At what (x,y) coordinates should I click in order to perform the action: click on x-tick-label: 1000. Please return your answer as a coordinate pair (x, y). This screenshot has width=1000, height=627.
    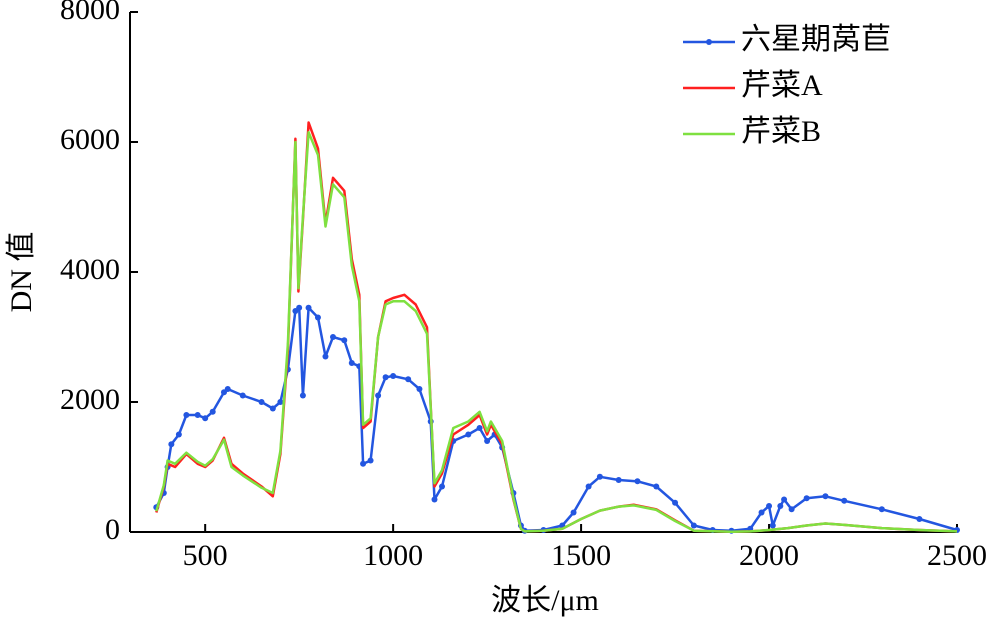
    Looking at the image, I should click on (393, 555).